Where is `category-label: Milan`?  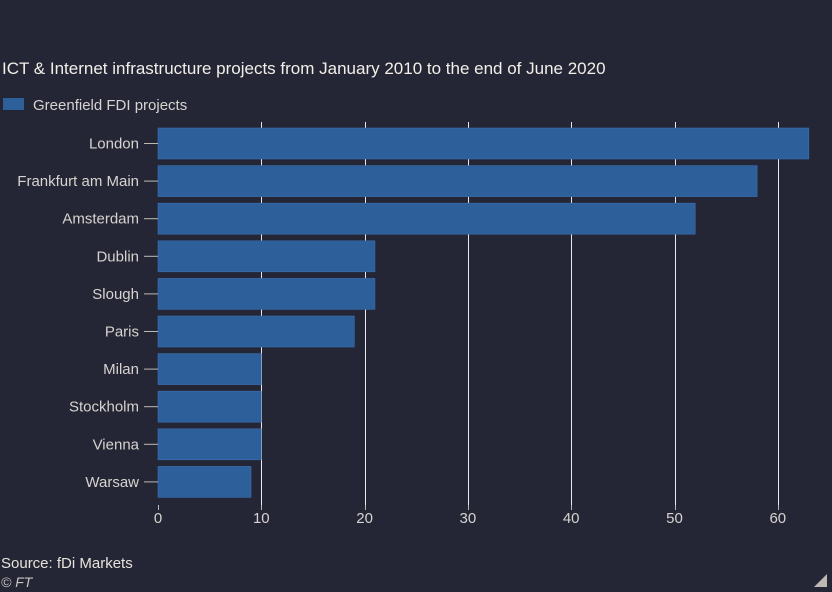
category-label: Milan is located at coordinates (121, 369).